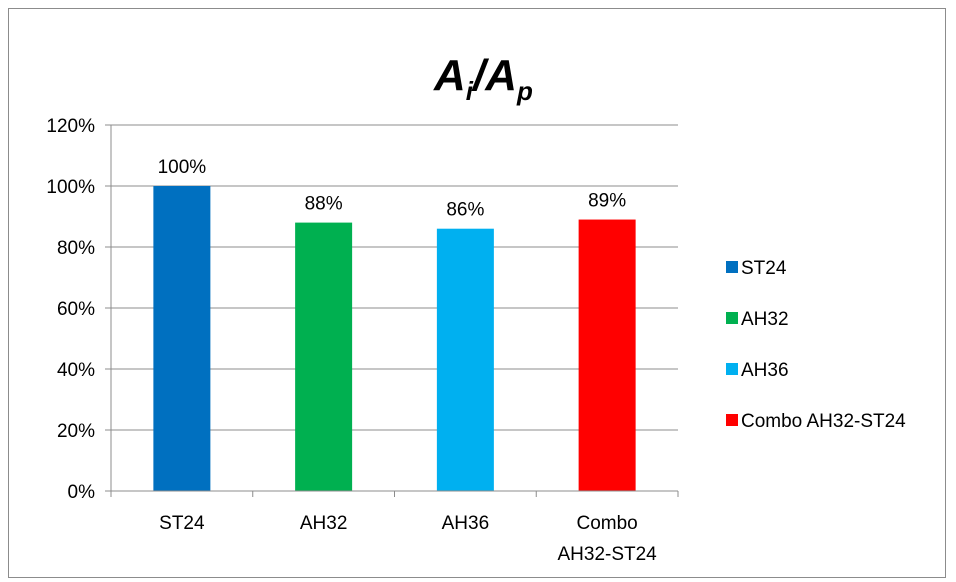  What do you see at coordinates (182, 523) in the screenshot?
I see `x-tick-label: ST24` at bounding box center [182, 523].